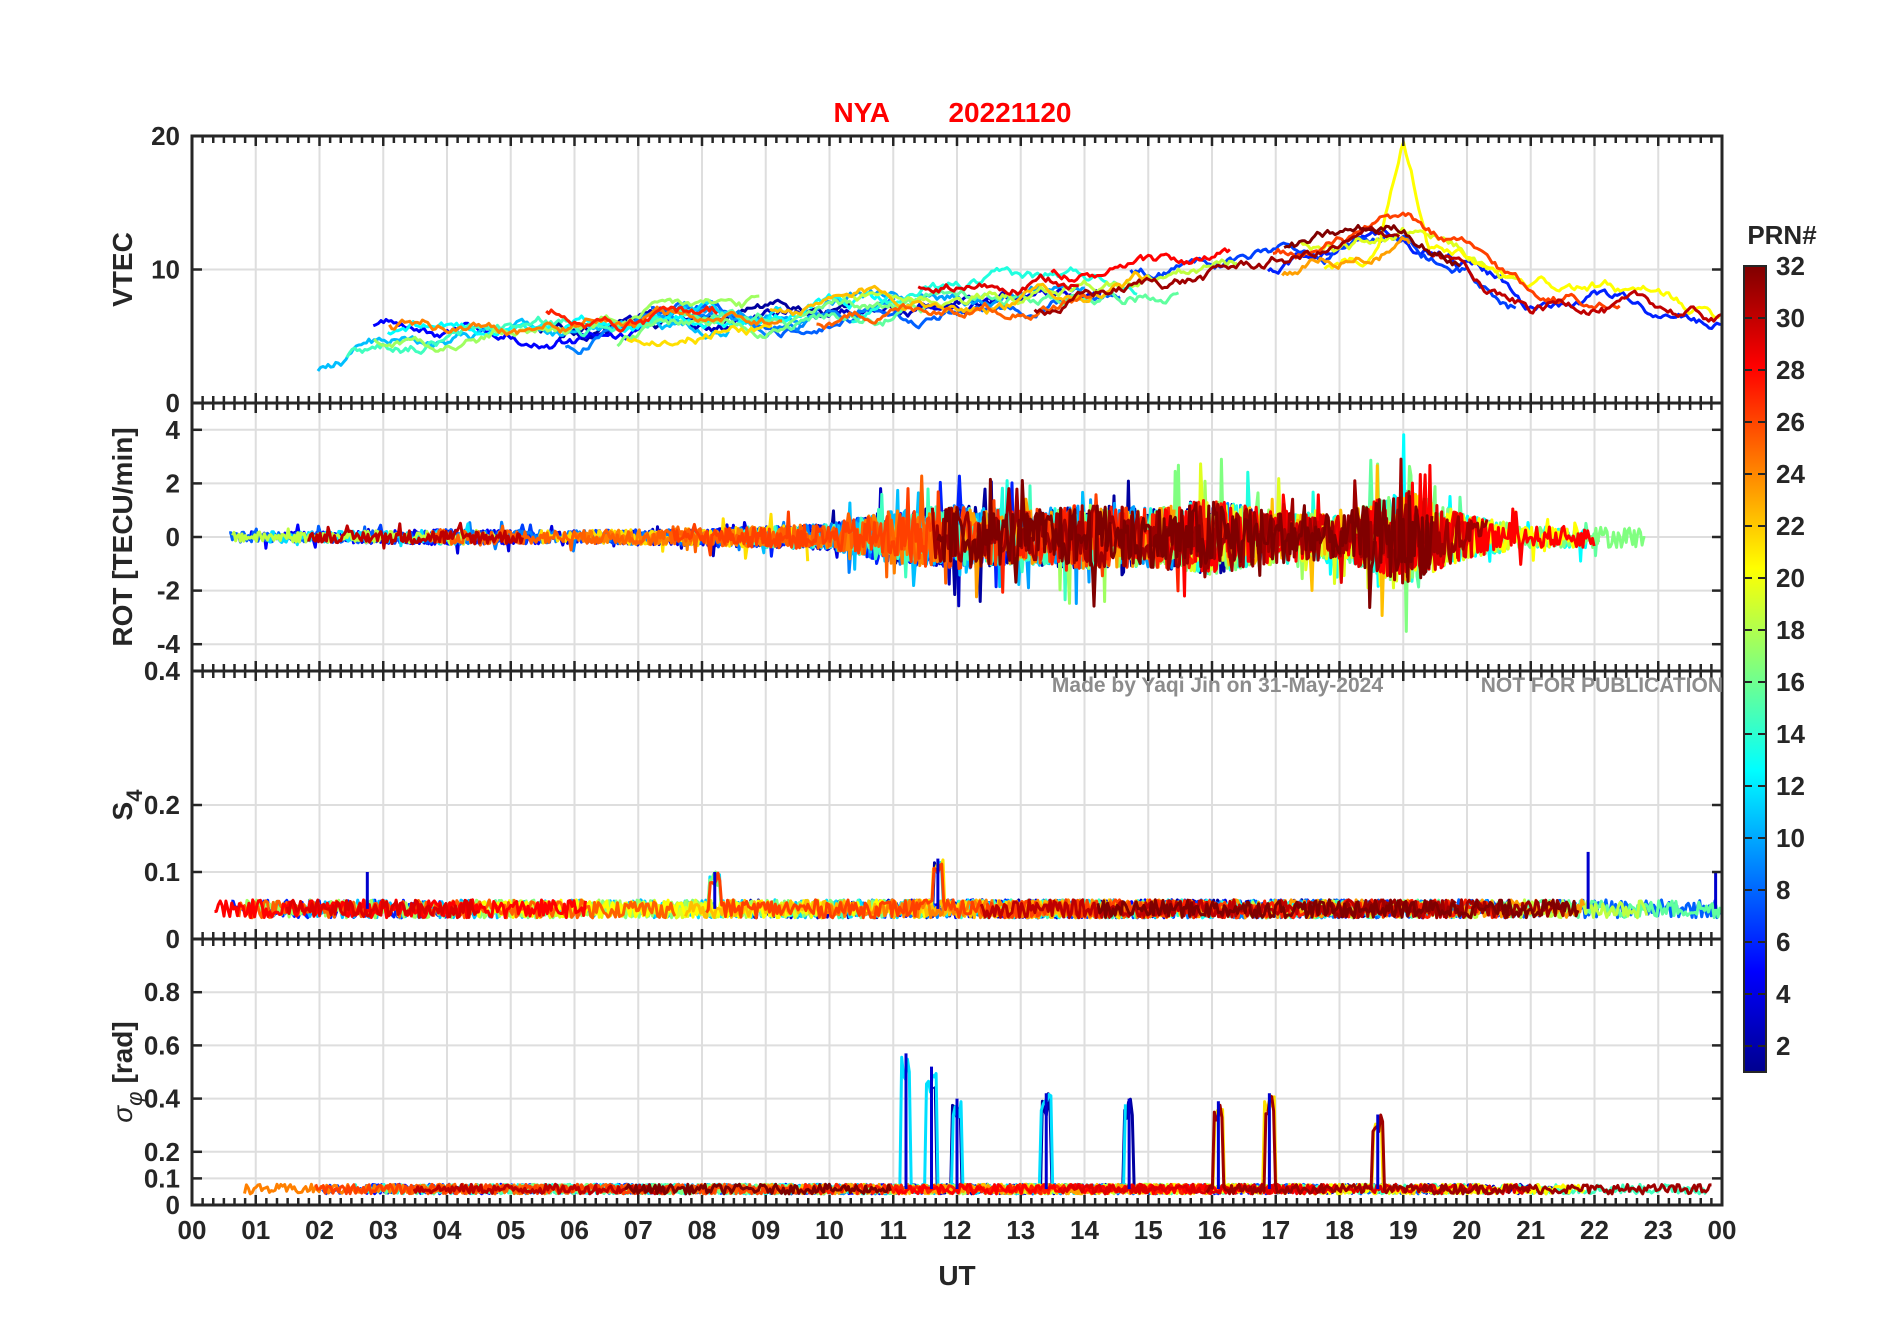 Image resolution: width=1902 pixels, height=1330 pixels. Describe the element at coordinates (169, 644) in the screenshot. I see `y-tick-label: -4` at that location.